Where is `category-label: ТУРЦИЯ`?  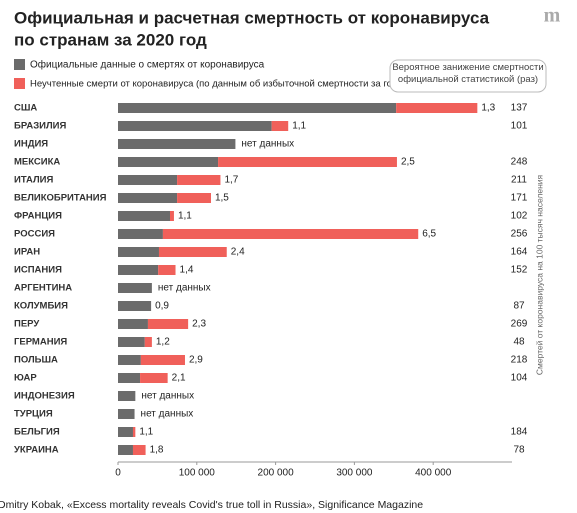
category-label: ТУРЦИЯ is located at coordinates (33, 414).